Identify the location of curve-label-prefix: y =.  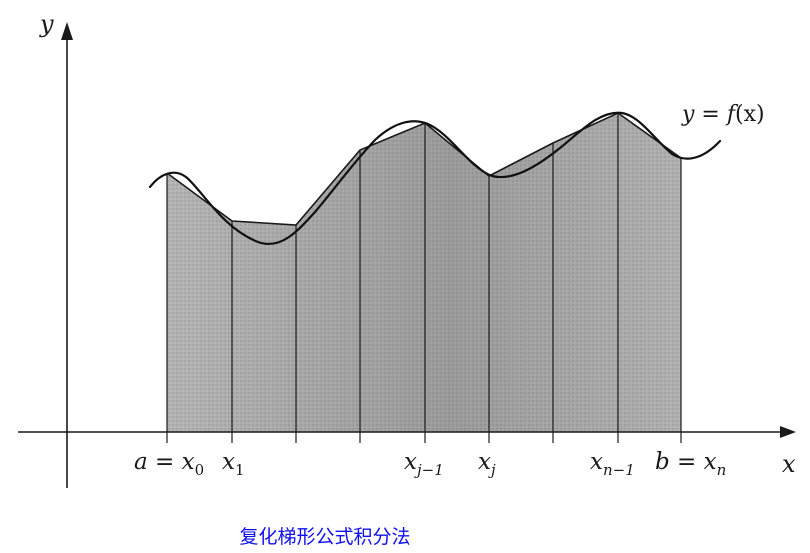
(704, 114).